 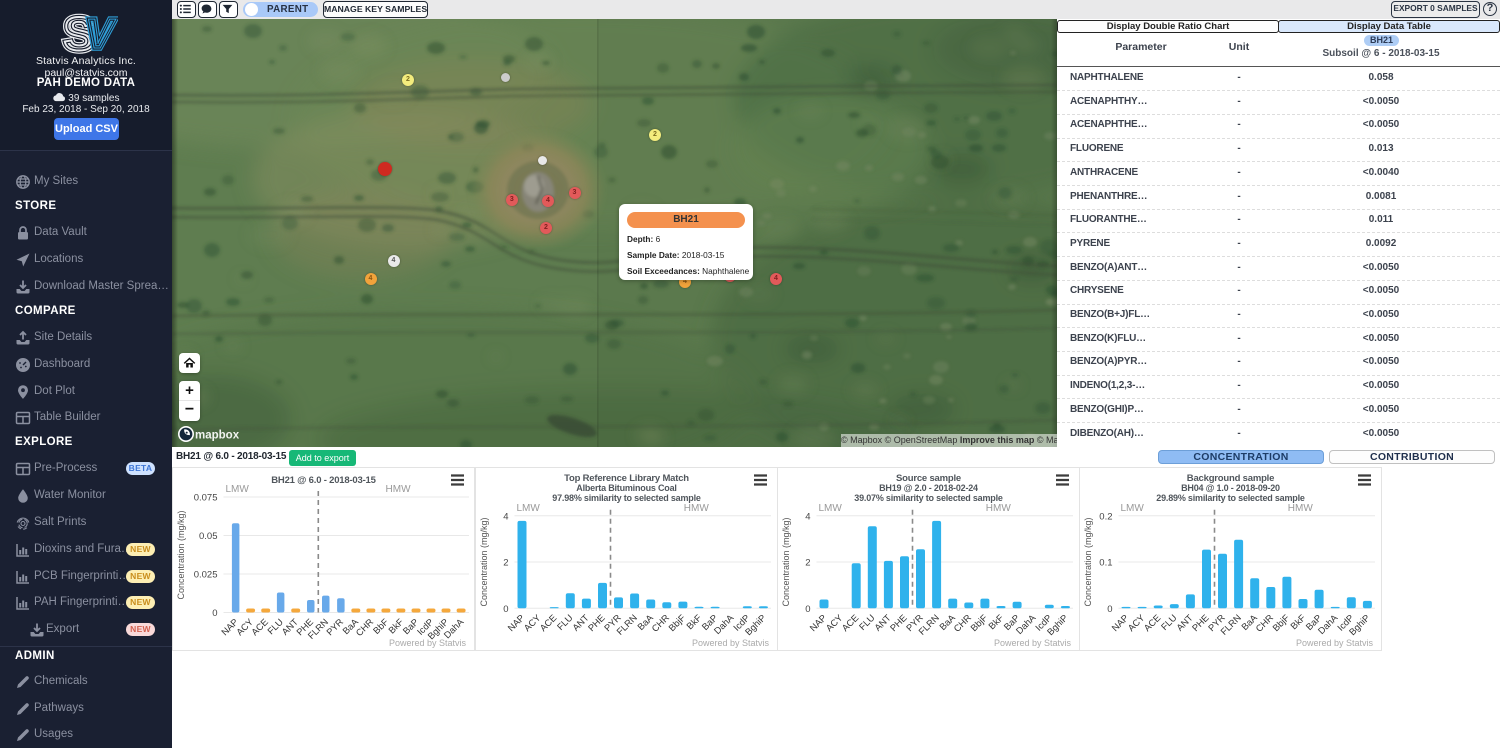 What do you see at coordinates (626, 488) in the screenshot?
I see `svg-text: Alberta Bituminous Coal` at bounding box center [626, 488].